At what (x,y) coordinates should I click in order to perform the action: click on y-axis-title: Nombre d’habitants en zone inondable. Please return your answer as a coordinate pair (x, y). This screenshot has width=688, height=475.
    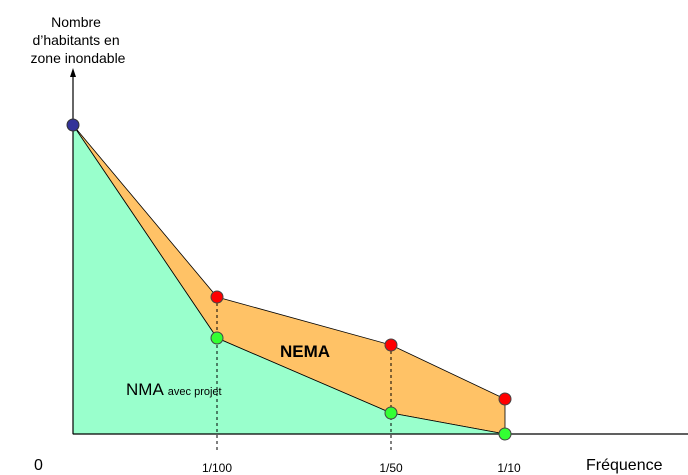
    Looking at the image, I should click on (78, 40).